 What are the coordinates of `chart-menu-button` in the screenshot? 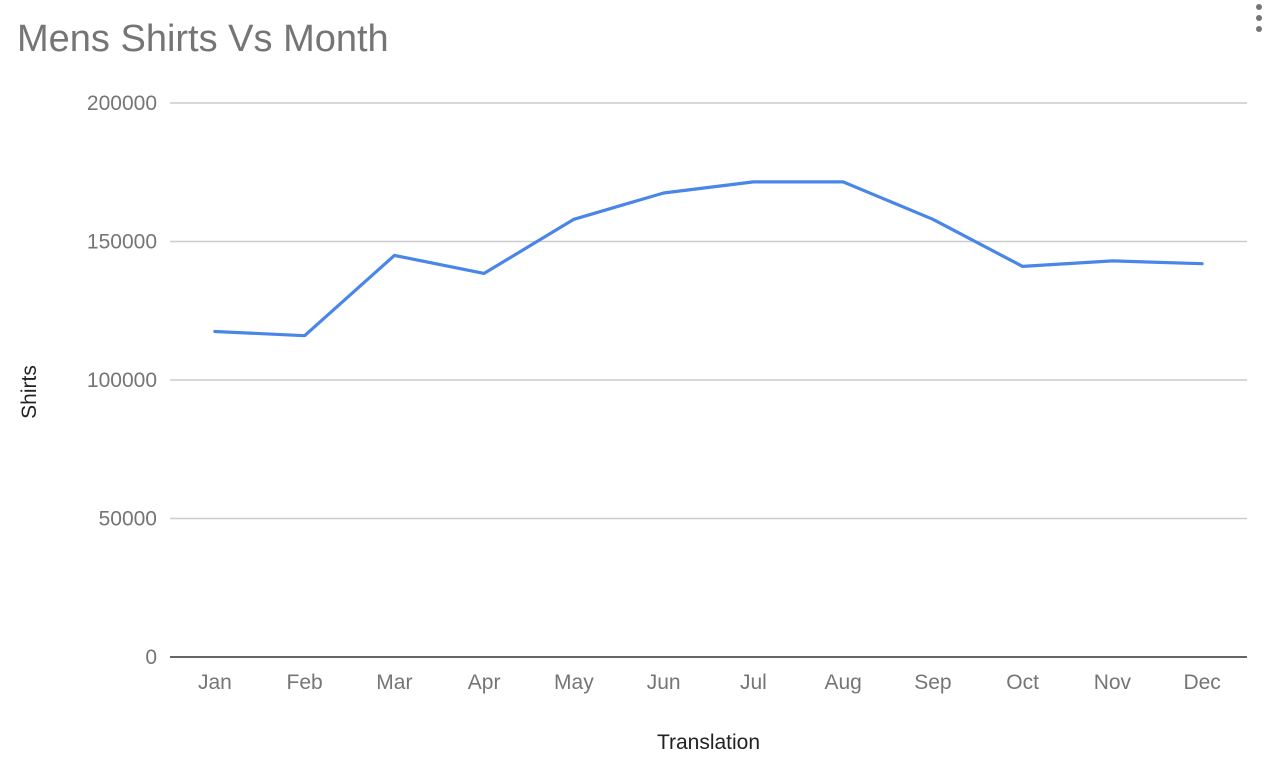 It's located at (1260, 18).